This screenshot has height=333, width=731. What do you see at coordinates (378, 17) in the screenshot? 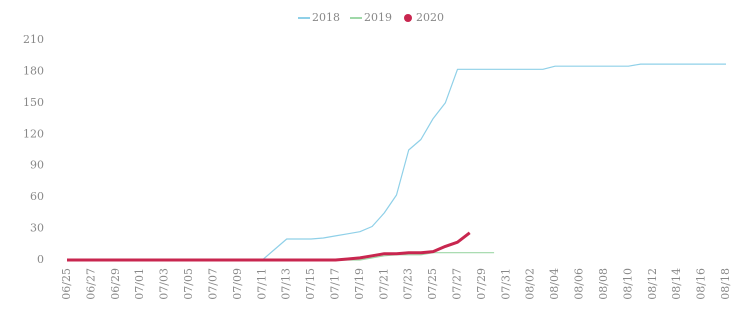
I see `legend-label: 2019` at bounding box center [378, 17].